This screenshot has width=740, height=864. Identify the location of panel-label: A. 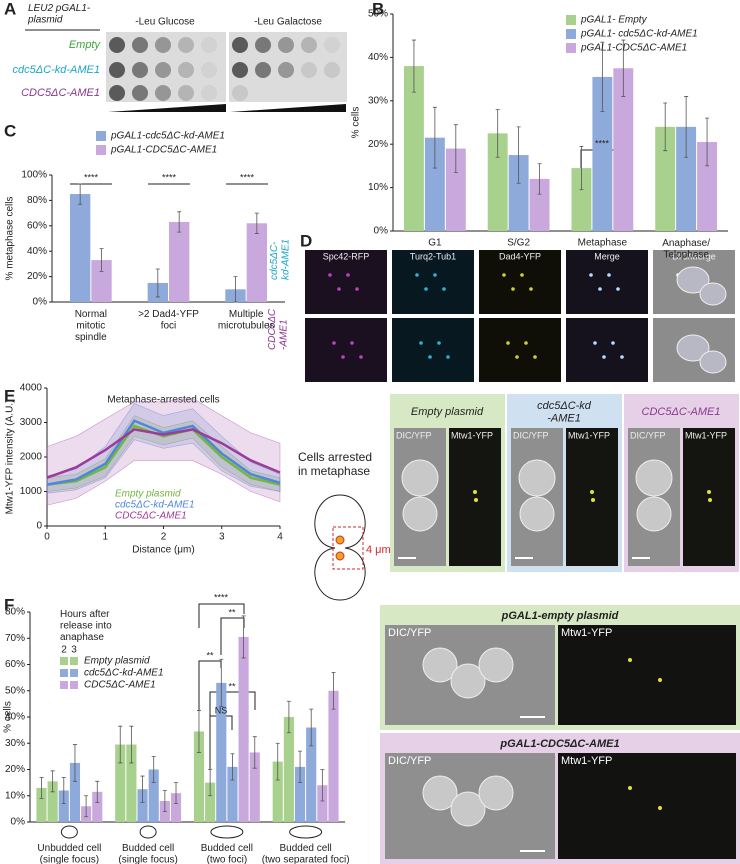
(10, 9).